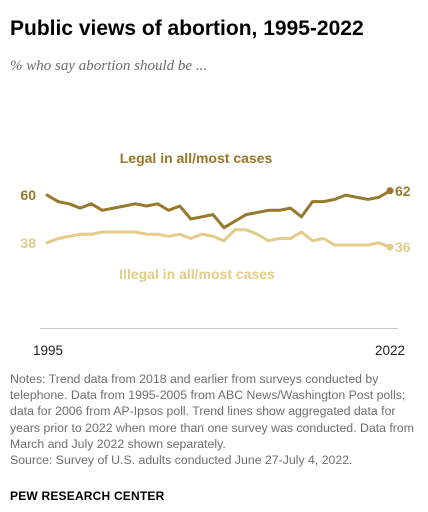 The height and width of the screenshot is (512, 428). Describe the element at coordinates (390, 350) in the screenshot. I see `x-tick-label-end: 2022` at that location.